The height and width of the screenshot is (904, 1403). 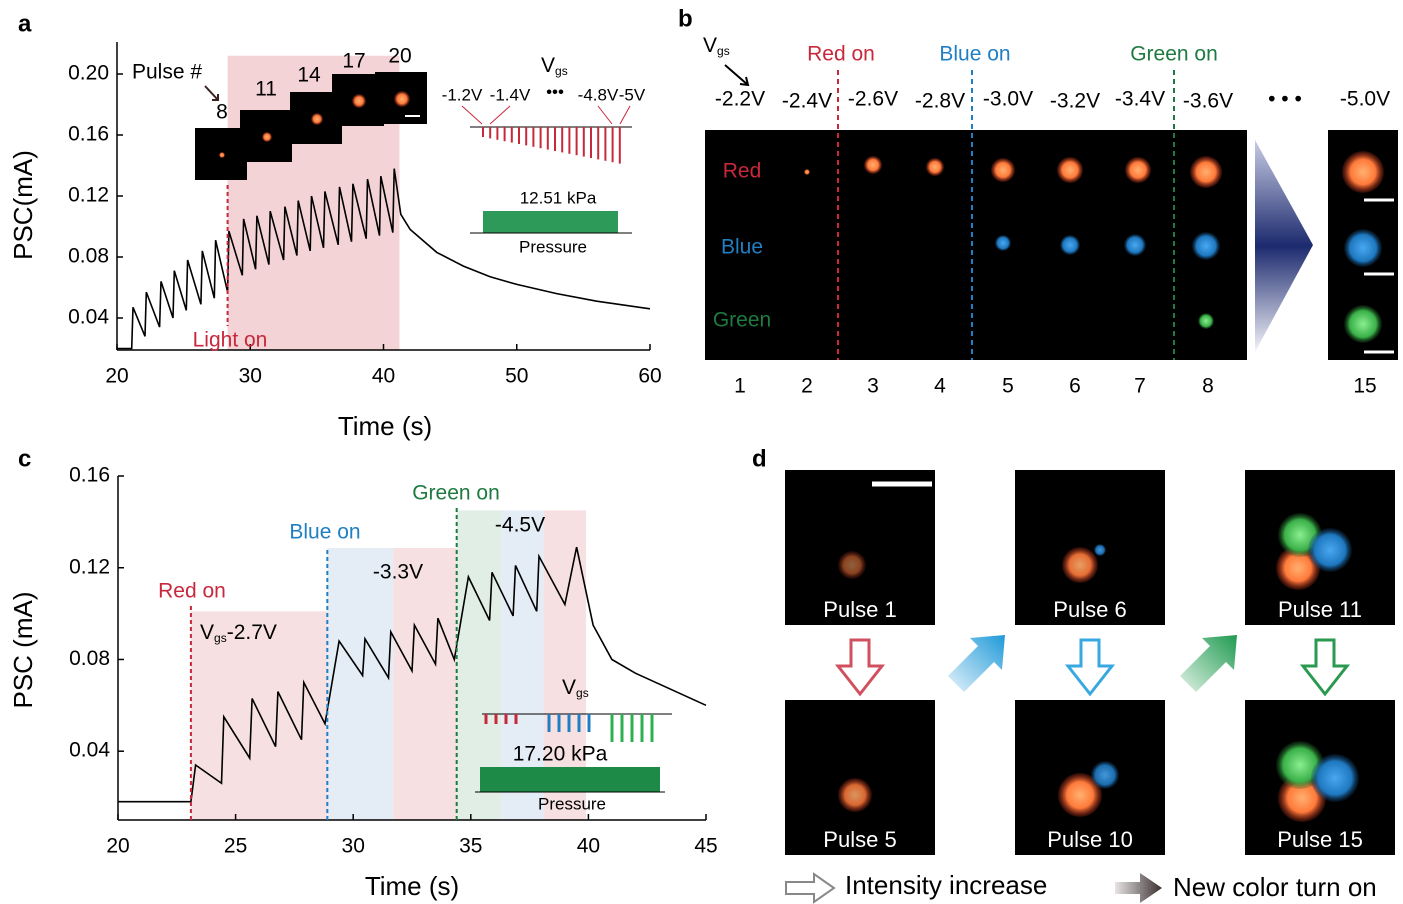 What do you see at coordinates (1140, 99) in the screenshot?
I see `label: -3.4V` at bounding box center [1140, 99].